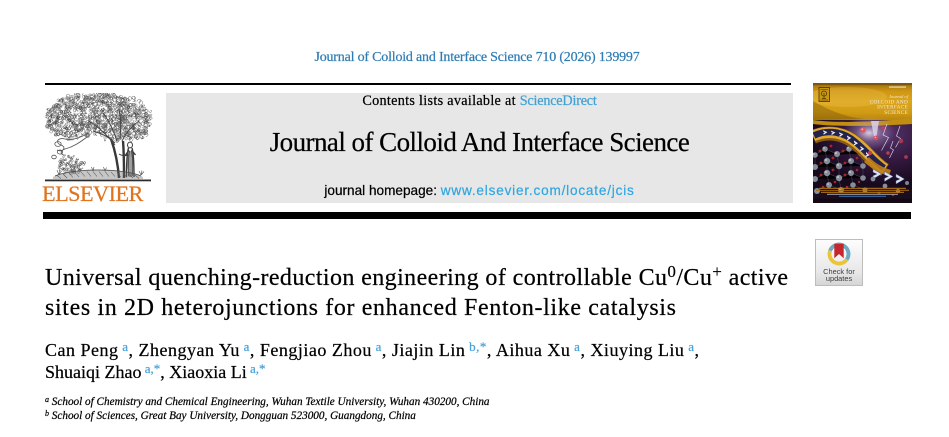 The image size is (949, 437). I want to click on svg-text: SCIENCE, so click(896, 113).